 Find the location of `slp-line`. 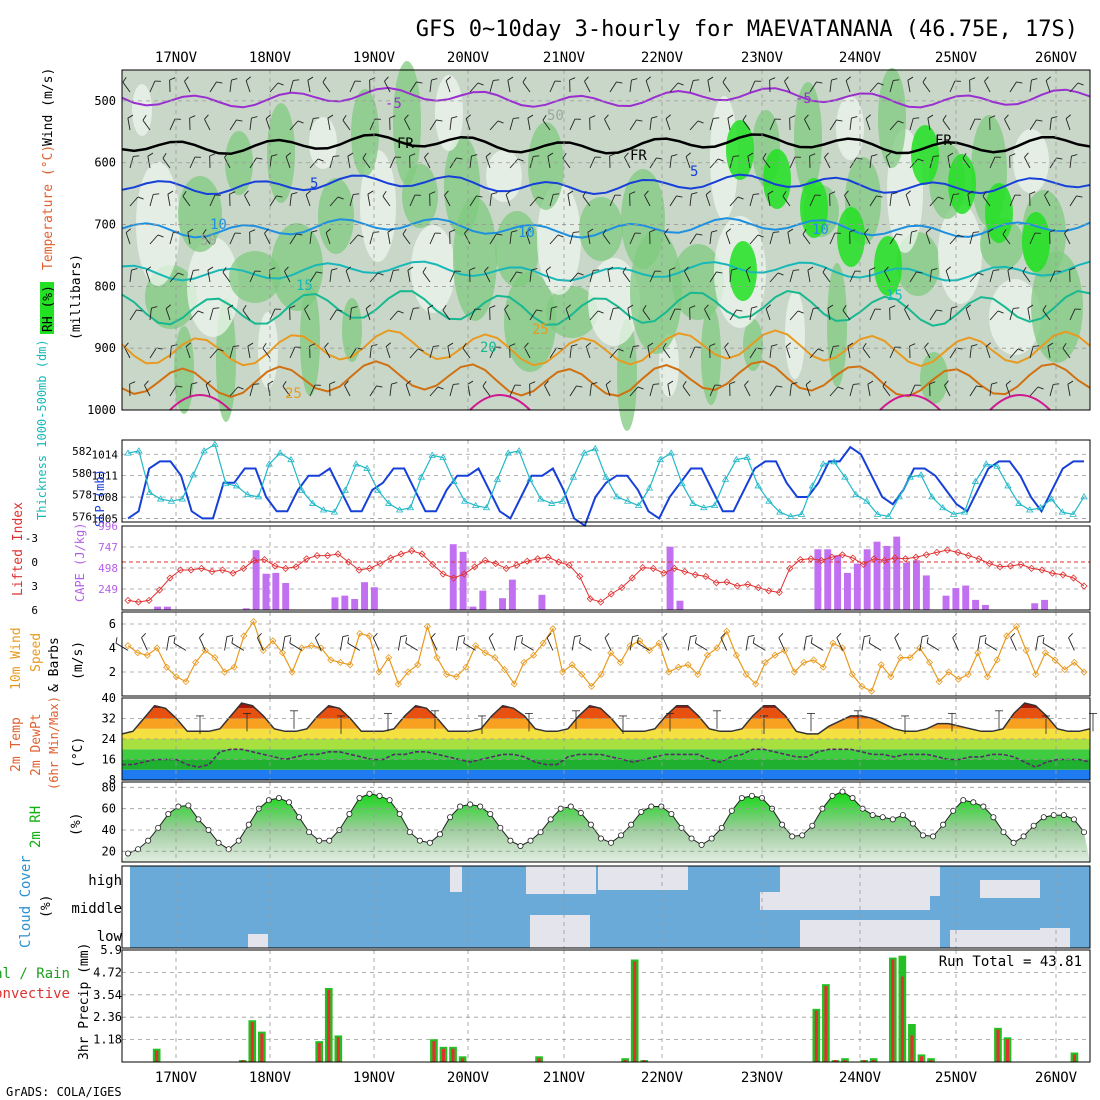

slp-line is located at coordinates (605, 486).